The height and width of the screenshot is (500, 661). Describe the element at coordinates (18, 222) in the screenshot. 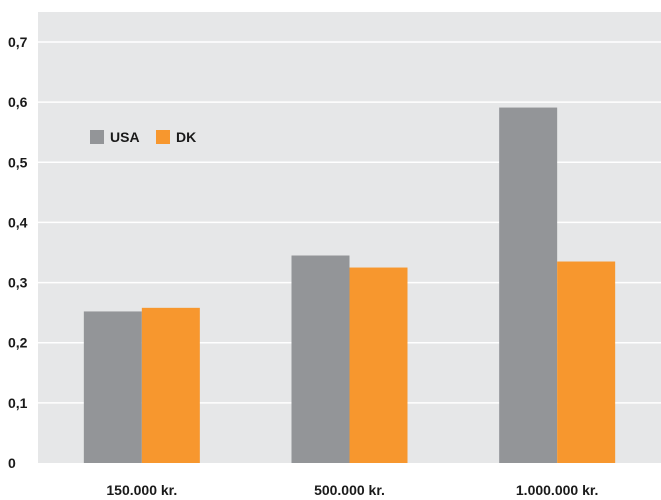

I see `y-tick-label: 0,4` at that location.